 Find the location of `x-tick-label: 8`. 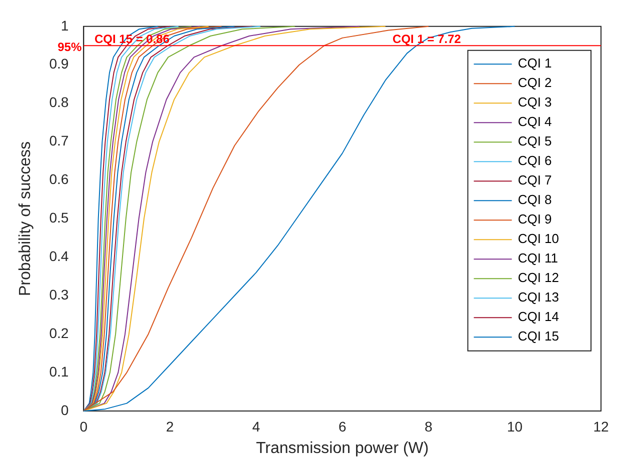

x-tick-label: 8 is located at coordinates (428, 426).